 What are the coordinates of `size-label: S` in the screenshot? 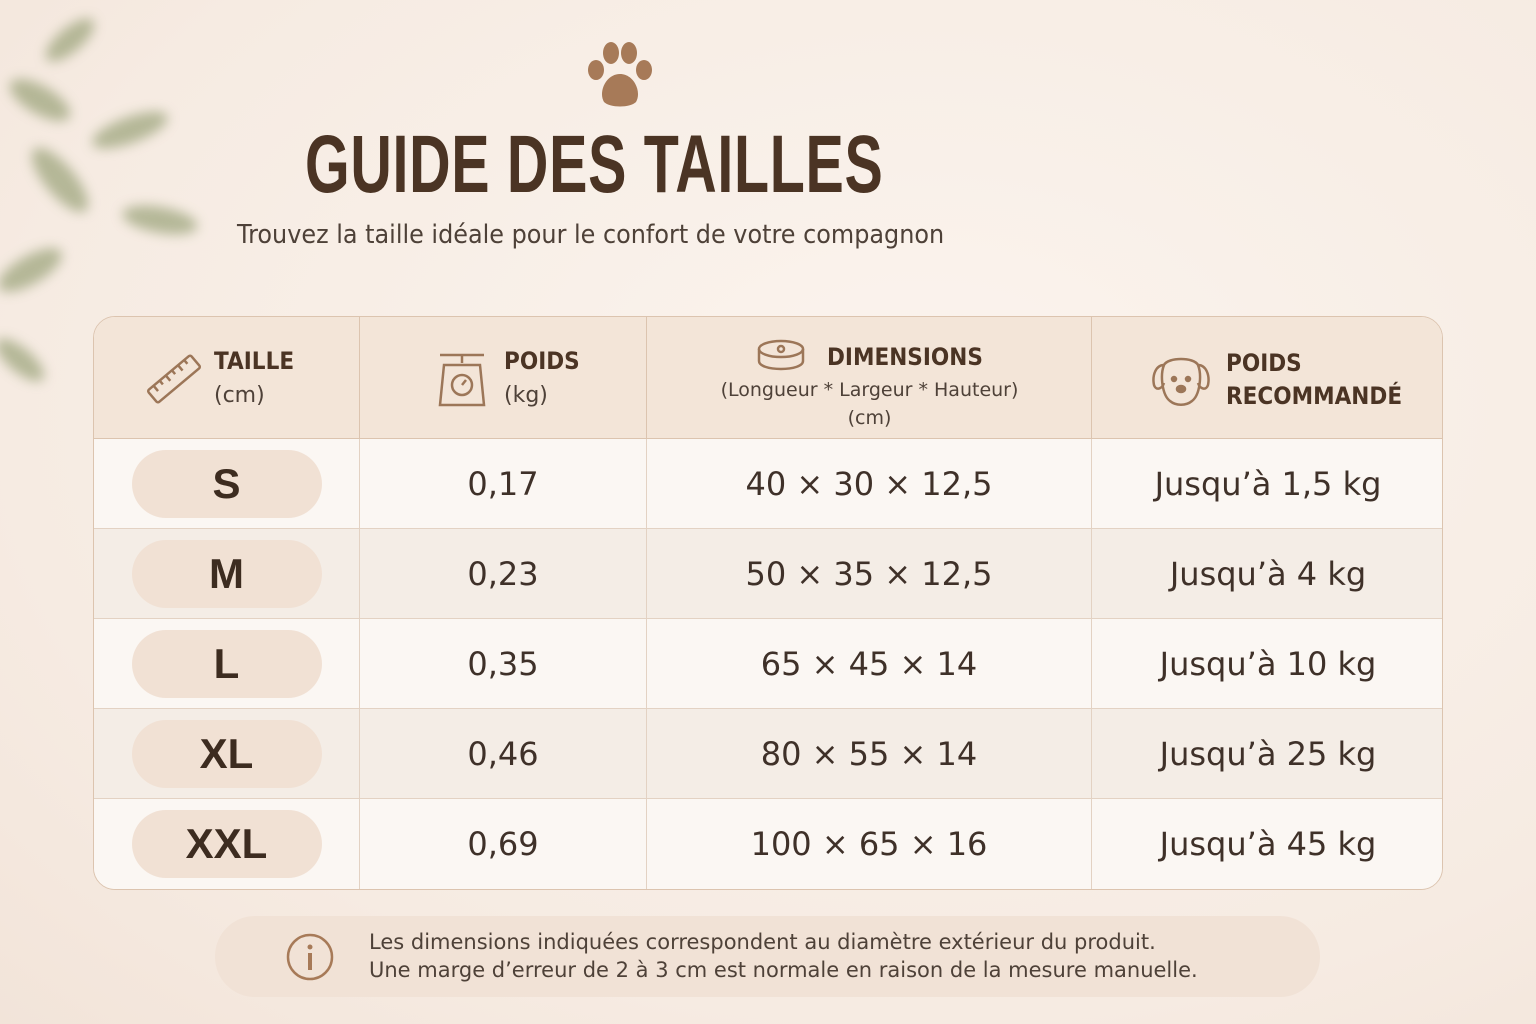 It's located at (226, 483).